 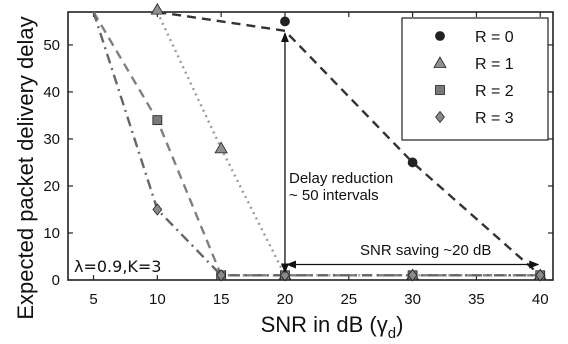 What do you see at coordinates (51, 45) in the screenshot?
I see `y-tick-label: 50` at bounding box center [51, 45].